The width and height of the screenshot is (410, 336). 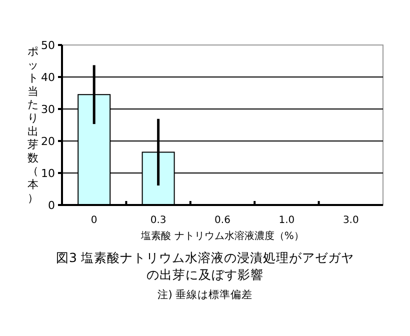 I want to click on y-tick-label: 50, so click(x=48, y=45).